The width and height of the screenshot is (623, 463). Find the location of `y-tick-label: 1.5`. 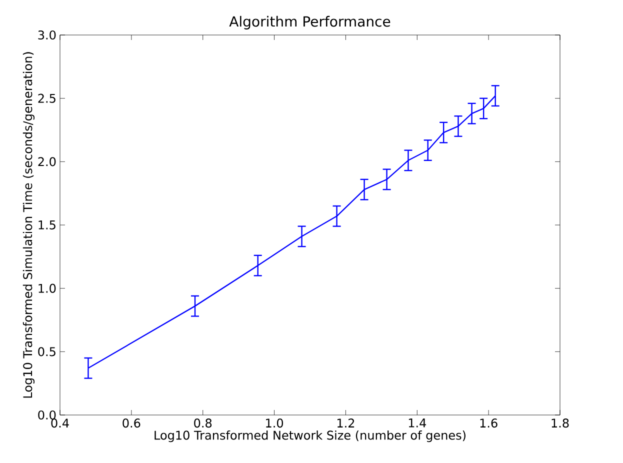

y-tick-label: 1.5 is located at coordinates (47, 225).